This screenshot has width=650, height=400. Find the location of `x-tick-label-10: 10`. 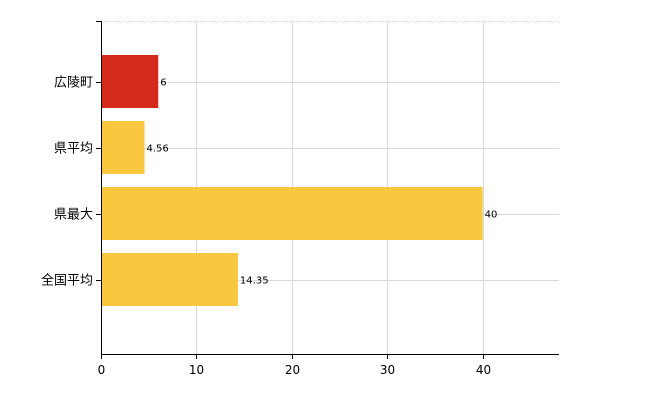

x-tick-label-10: 10 is located at coordinates (196, 370).